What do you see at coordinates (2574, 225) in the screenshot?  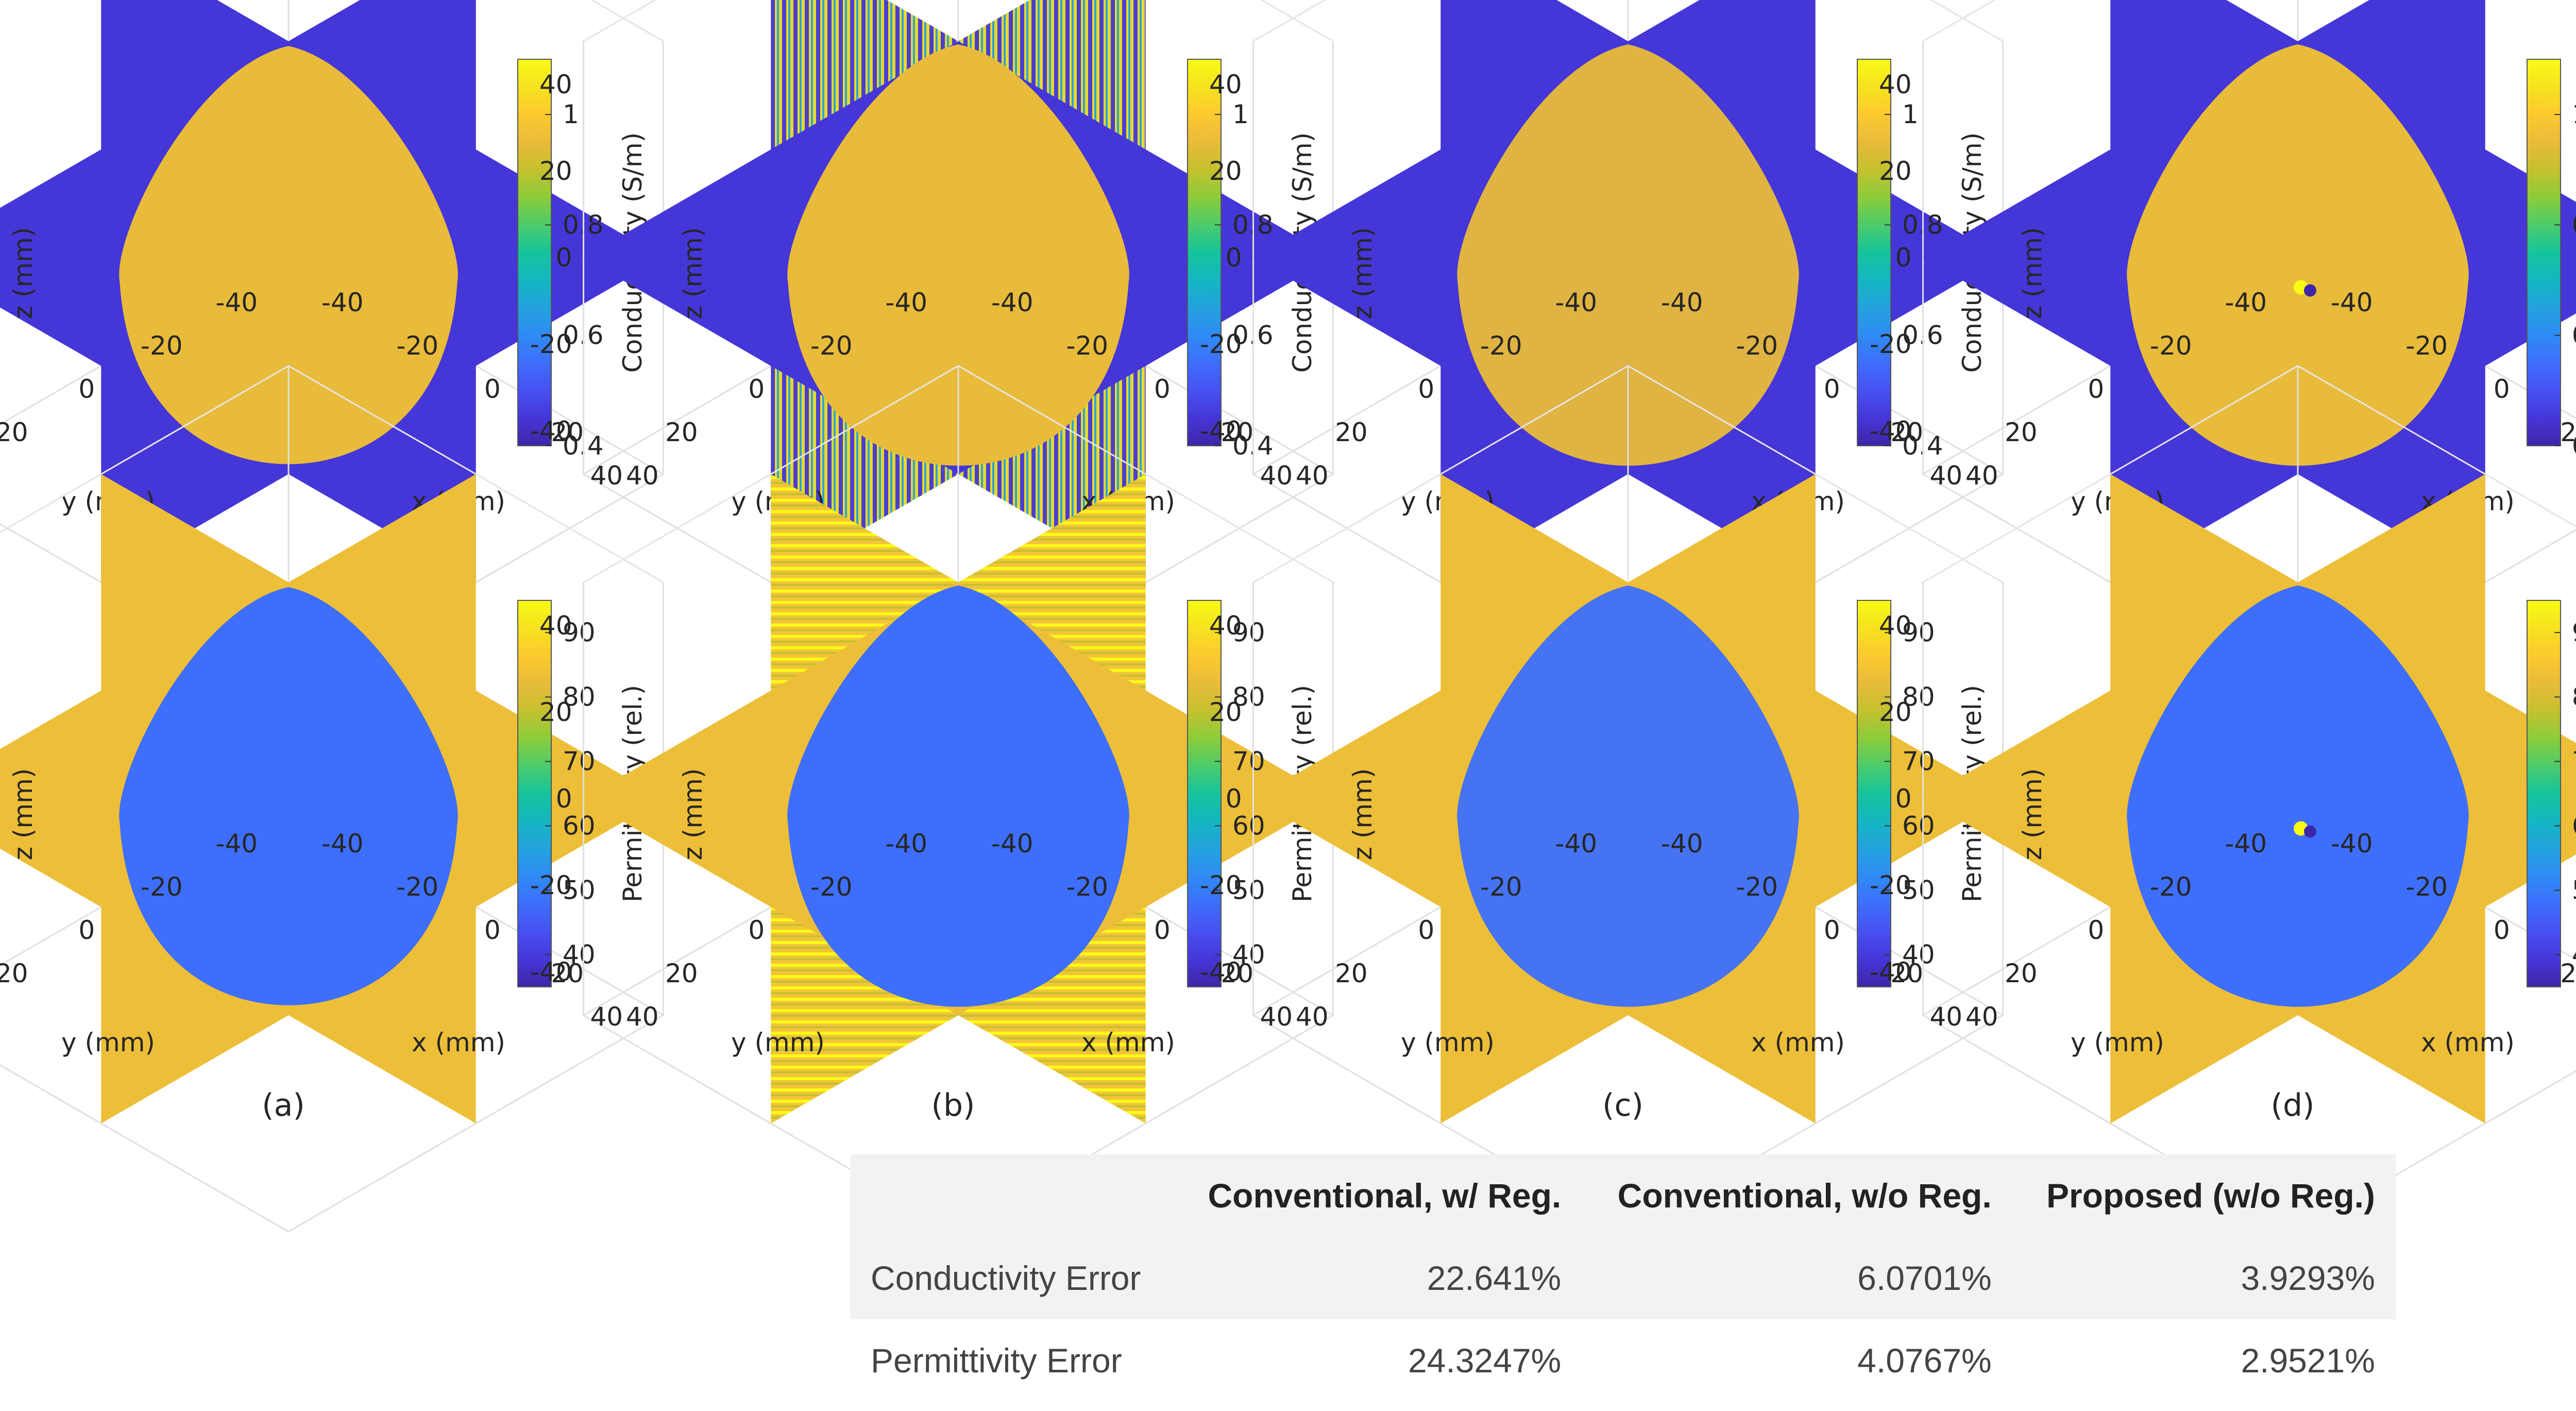 I see `colorbar-tick-label: 0.8` at bounding box center [2574, 225].